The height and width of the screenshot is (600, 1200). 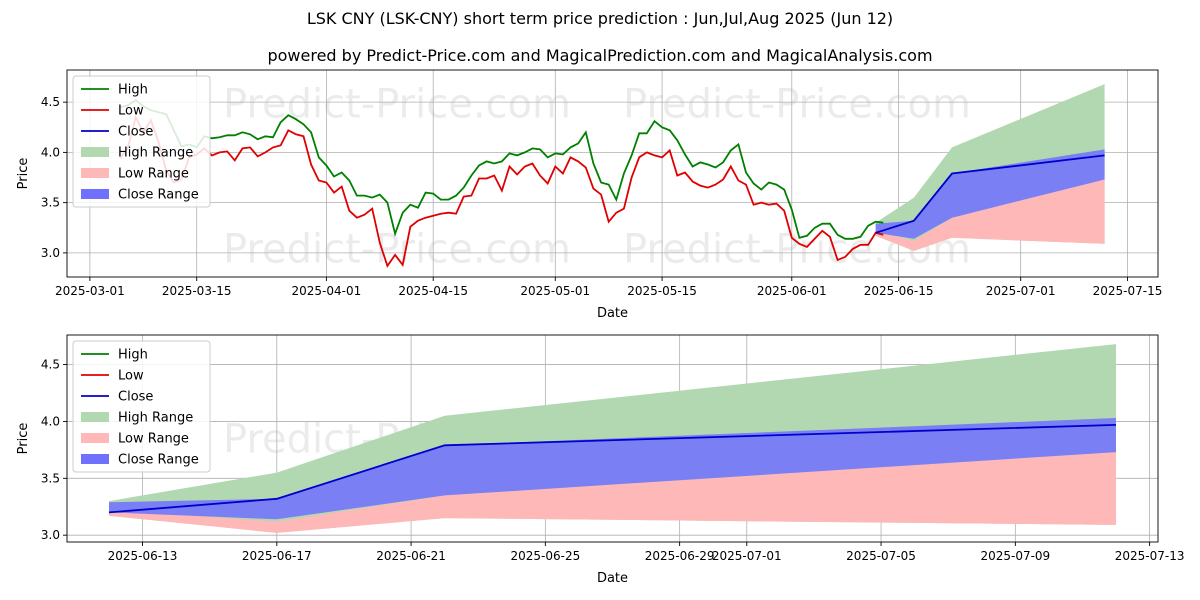 I want to click on x-tick-label: 2025-04-15, so click(x=433, y=291).